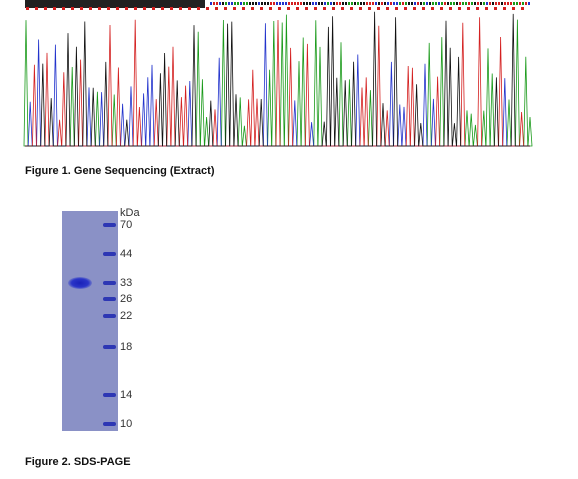  Describe the element at coordinates (120, 171) in the screenshot. I see `figure-caption: Figure 1. Gene Sequencing (Extract)` at that location.